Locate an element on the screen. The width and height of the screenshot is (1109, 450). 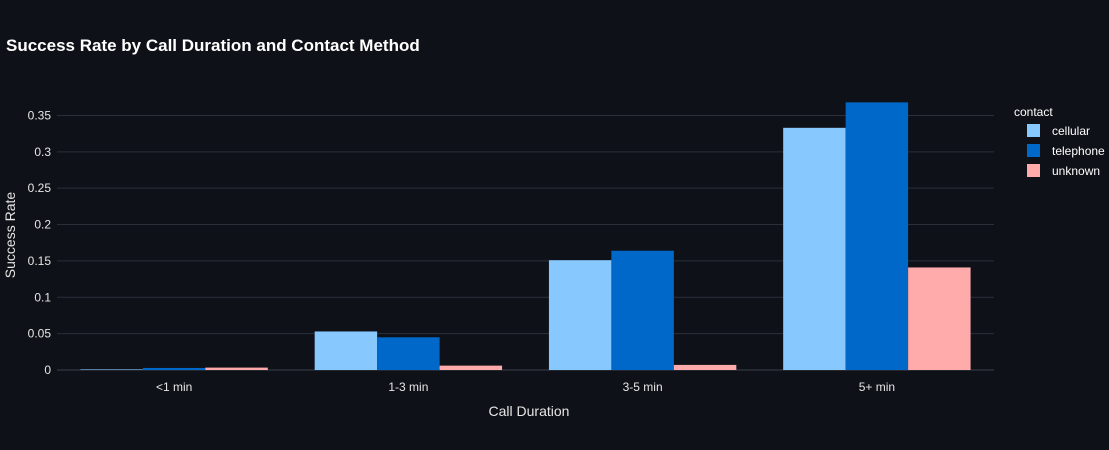
x-tick-label: 5+ min is located at coordinates (877, 387).